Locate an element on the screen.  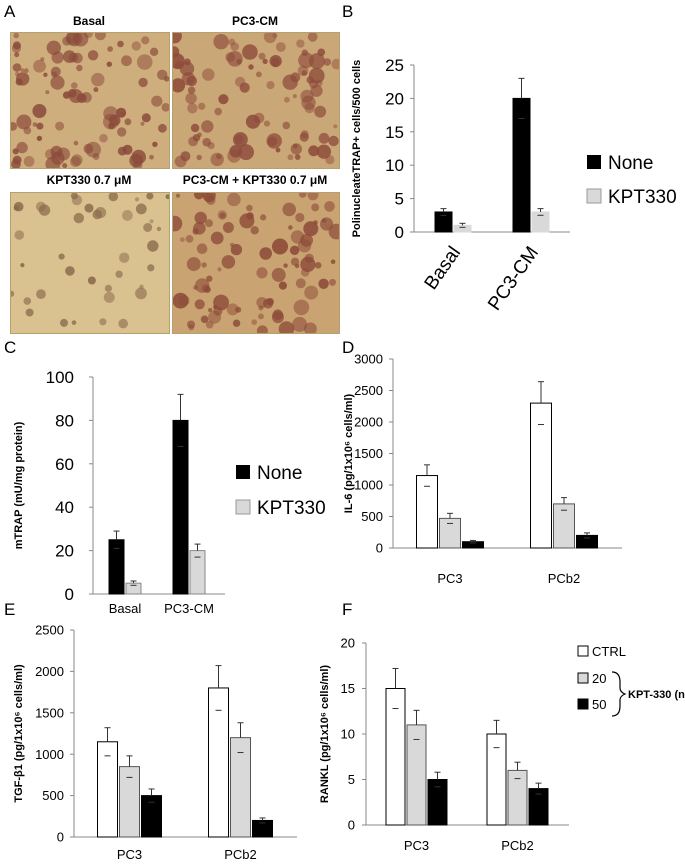
y-tick-label: 25 is located at coordinates (394, 65).